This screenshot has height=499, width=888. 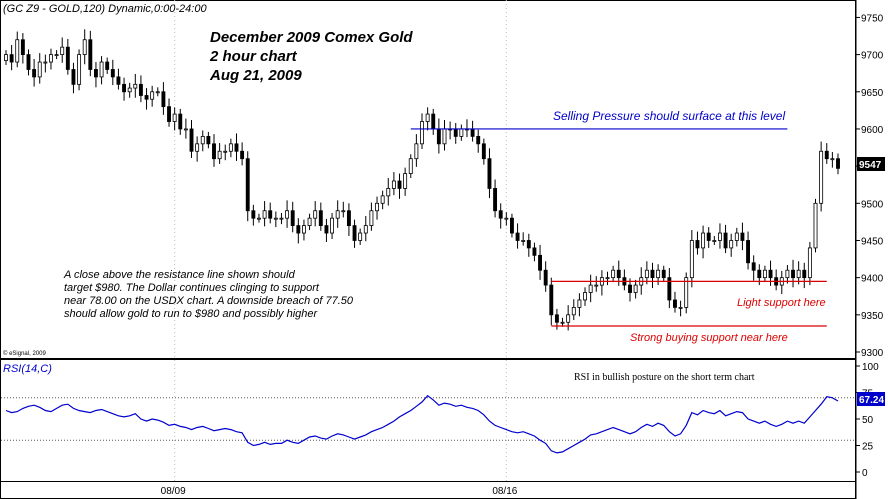 I want to click on last-price-value: 9547, so click(x=870, y=165).